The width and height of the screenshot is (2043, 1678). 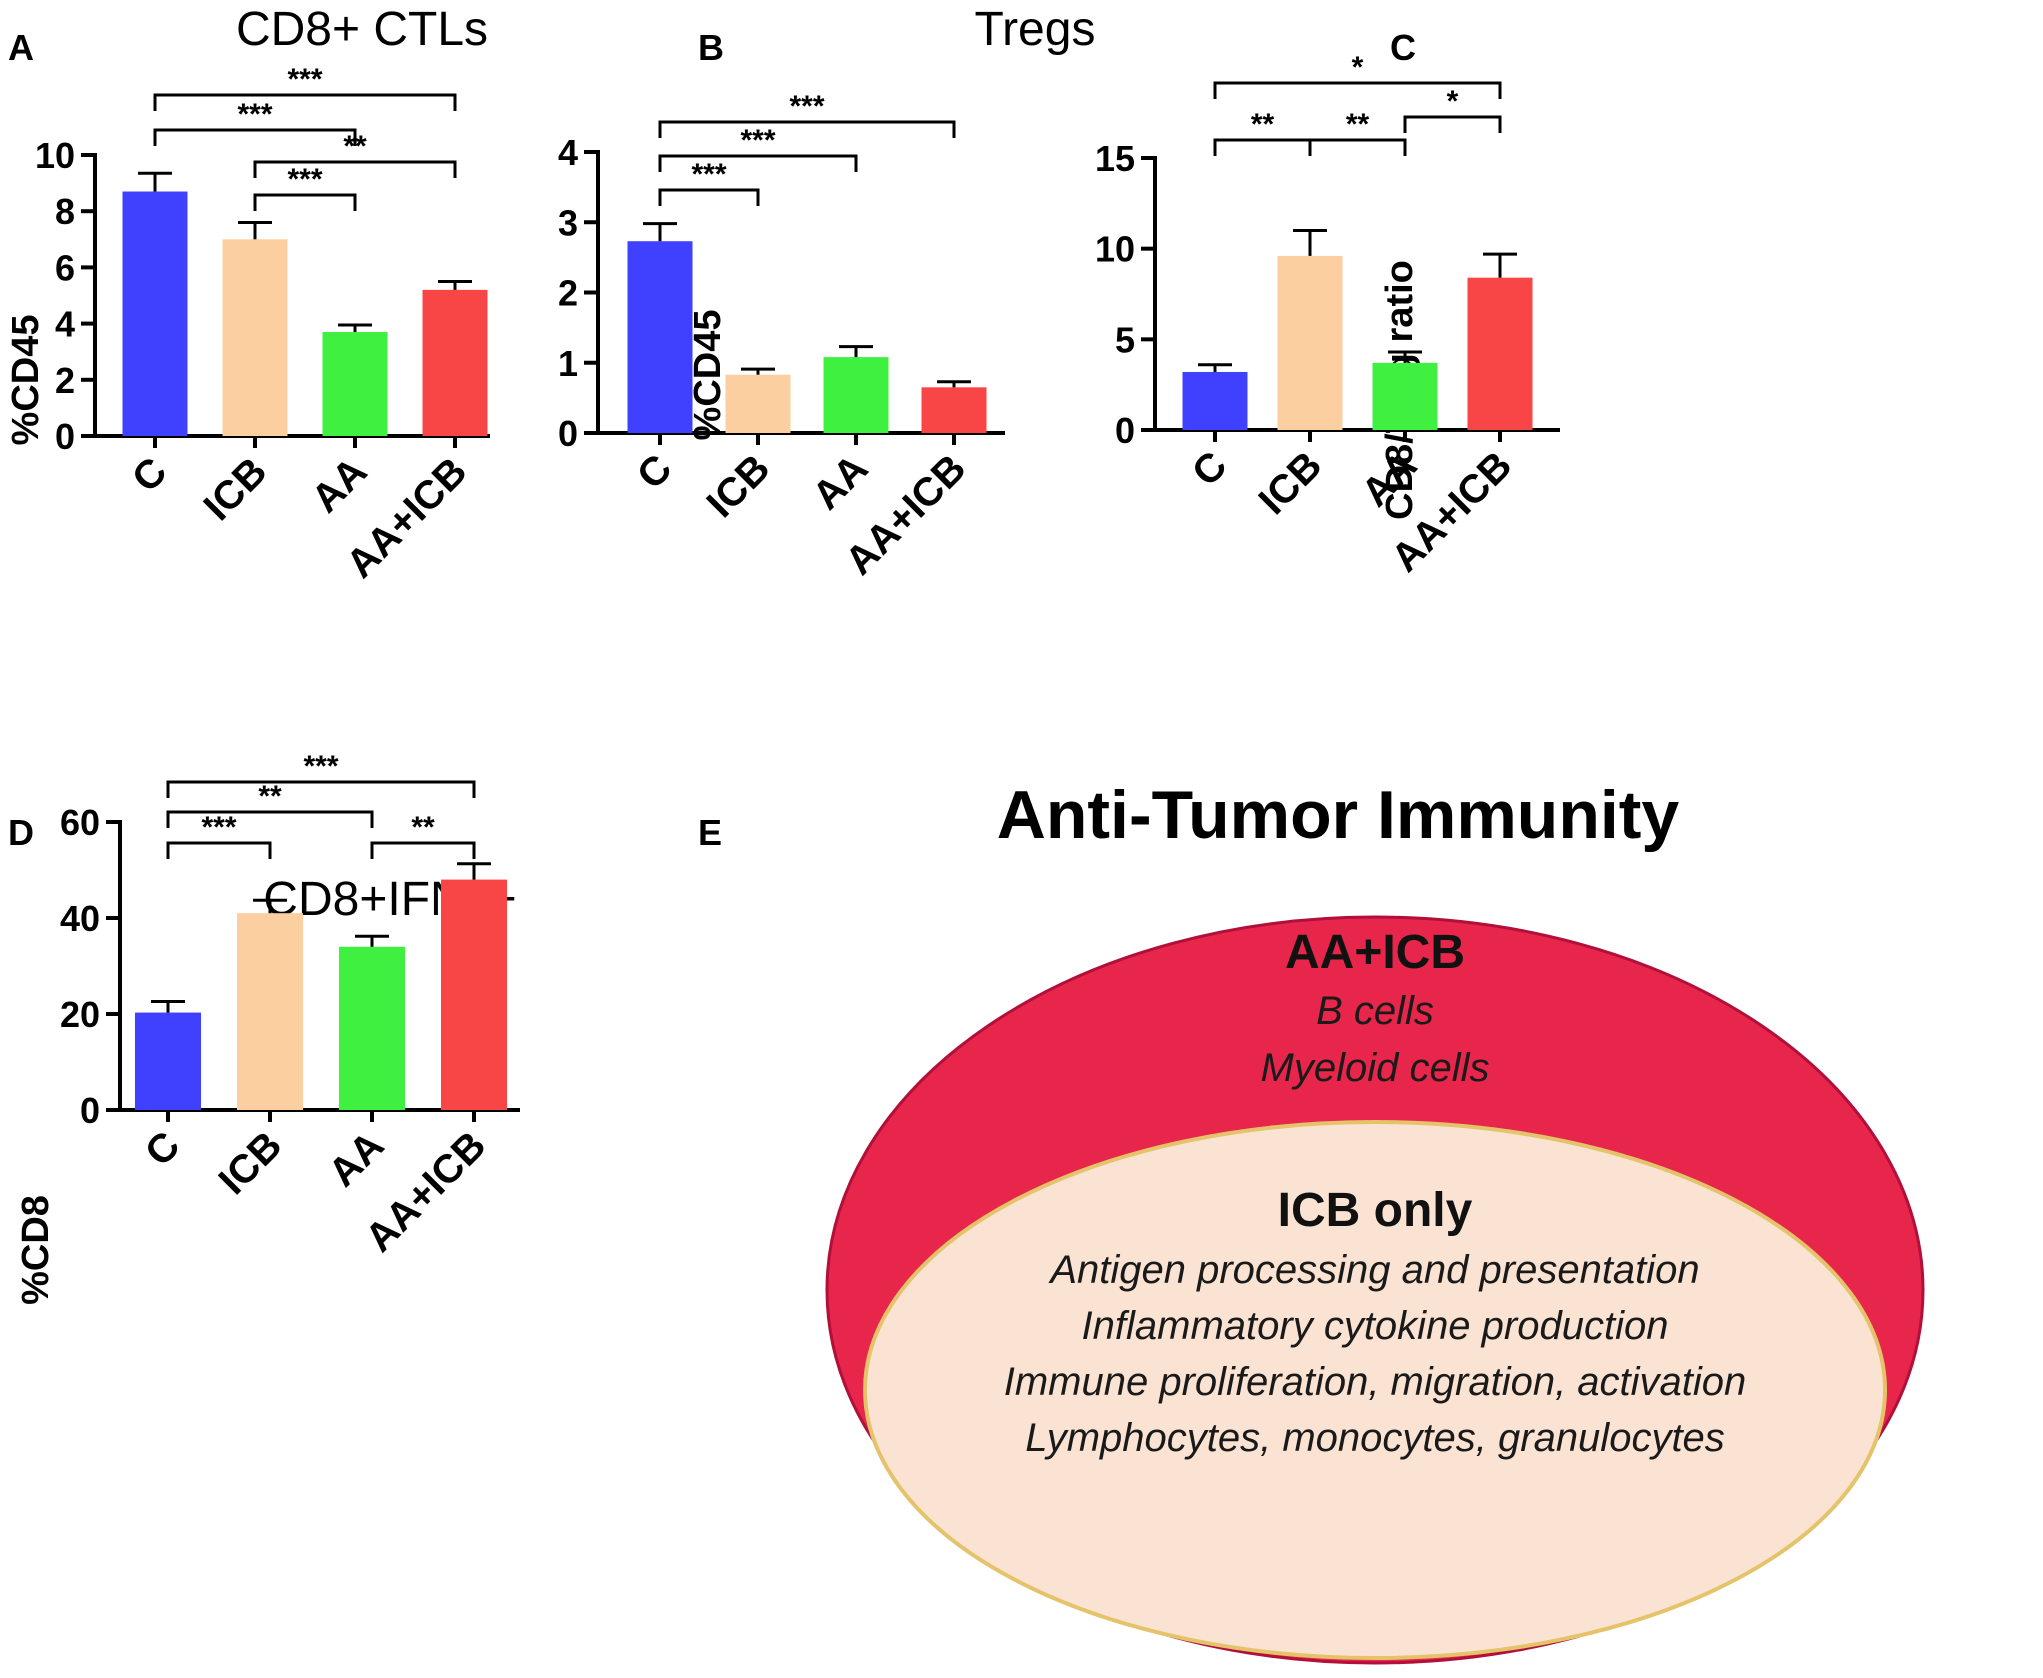 I want to click on inner-item: Inflammatory cytokine production, so click(x=1375, y=1326).